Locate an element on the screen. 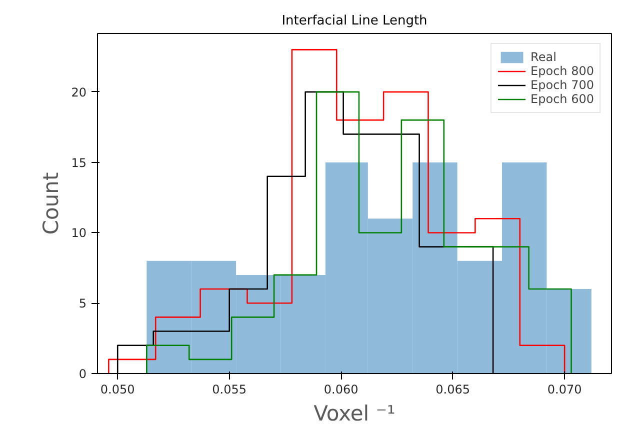  legend-label: Real is located at coordinates (543, 57).